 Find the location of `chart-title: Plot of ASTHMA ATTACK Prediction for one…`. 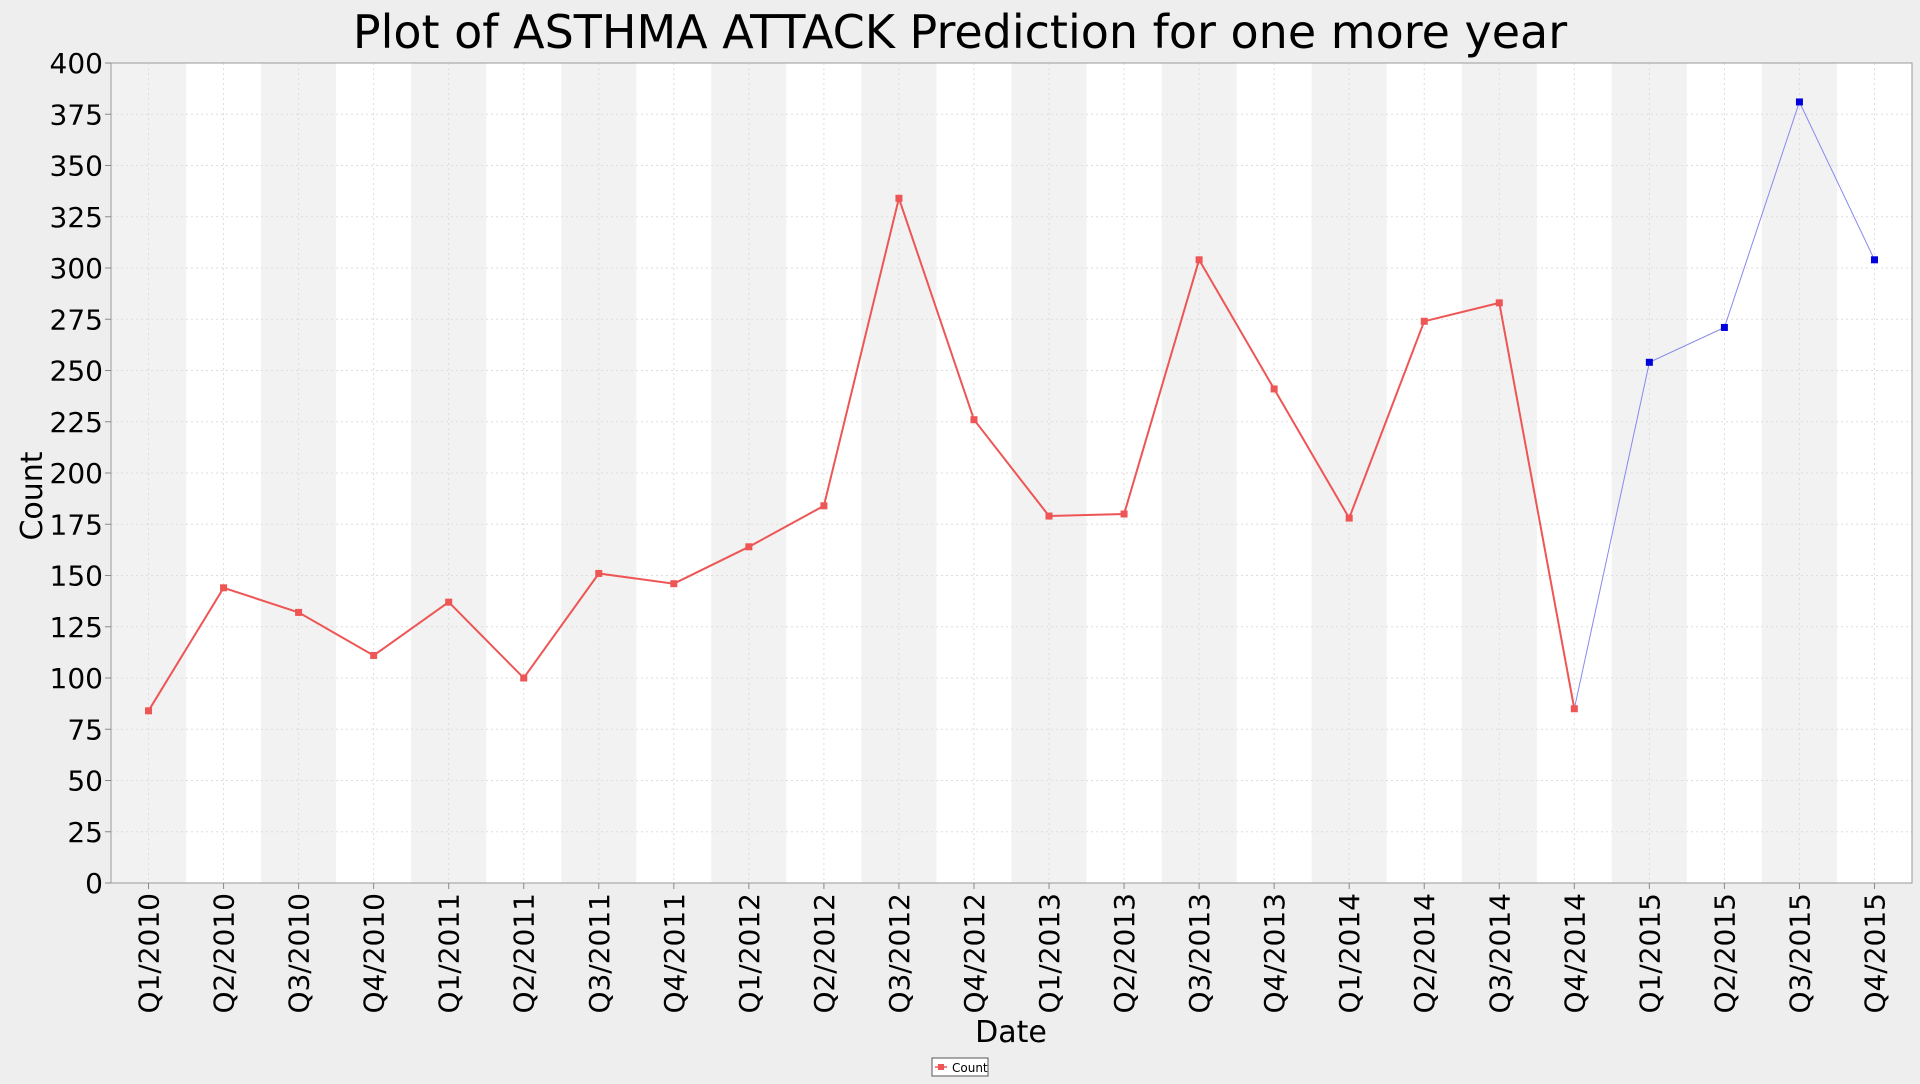

chart-title: Plot of ASTHMA ATTACK Prediction for one… is located at coordinates (960, 32).